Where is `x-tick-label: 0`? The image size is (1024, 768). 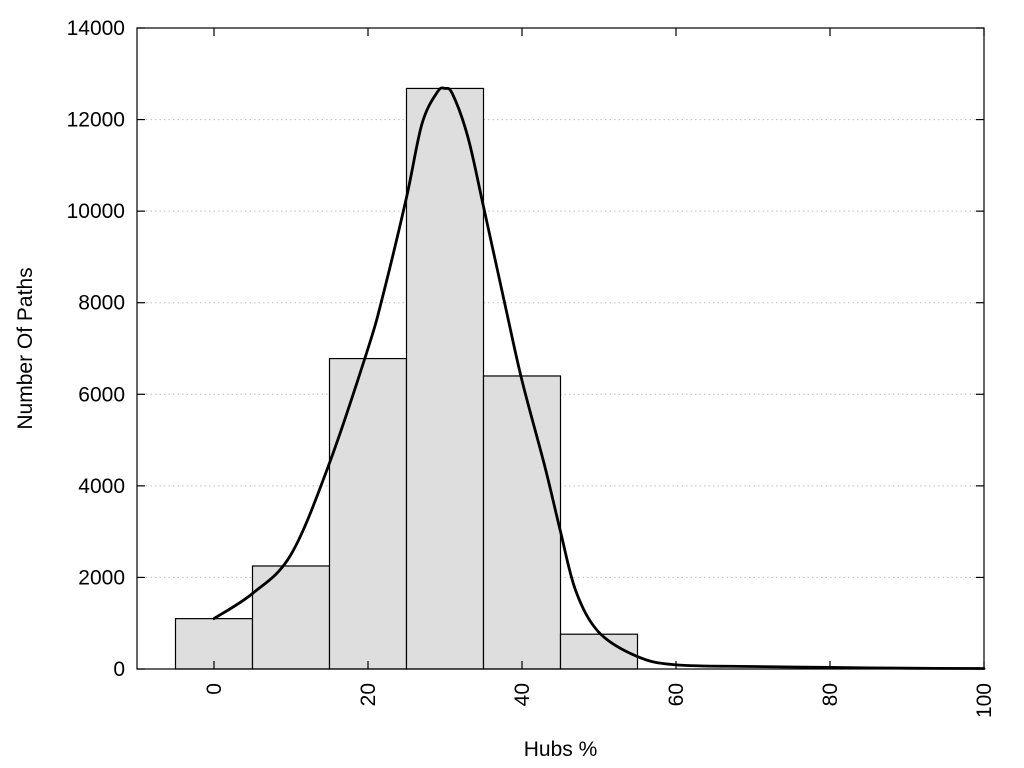 x-tick-label: 0 is located at coordinates (214, 689).